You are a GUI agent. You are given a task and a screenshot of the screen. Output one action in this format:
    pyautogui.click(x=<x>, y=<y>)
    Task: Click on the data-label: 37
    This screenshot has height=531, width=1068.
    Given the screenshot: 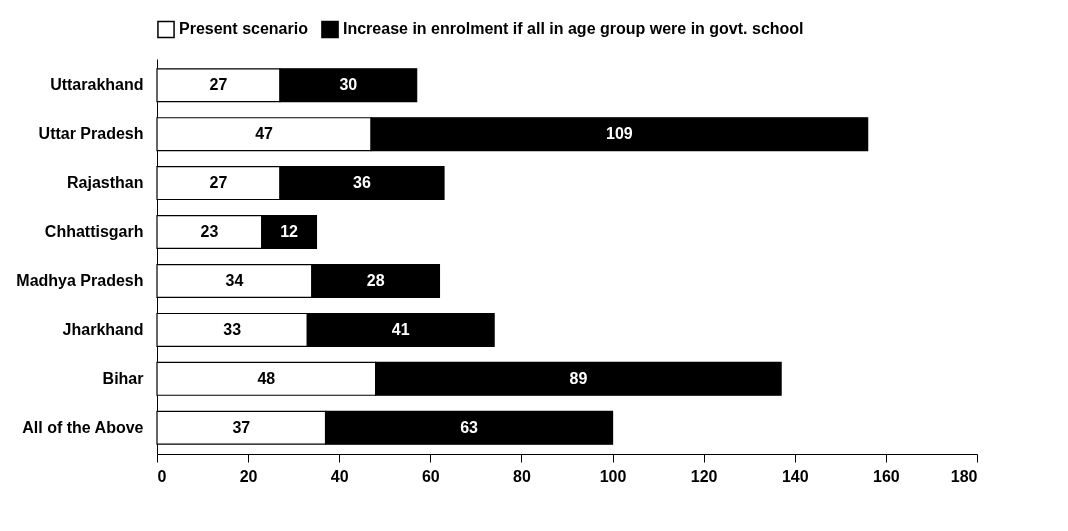 What is the action you would take?
    pyautogui.click(x=241, y=427)
    